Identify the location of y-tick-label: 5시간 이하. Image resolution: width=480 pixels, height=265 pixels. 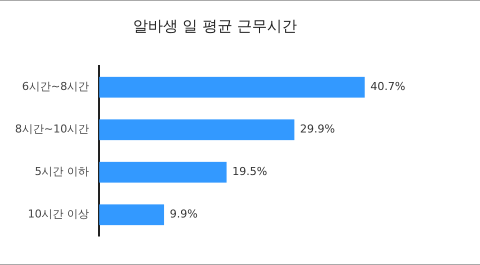
(62, 171).